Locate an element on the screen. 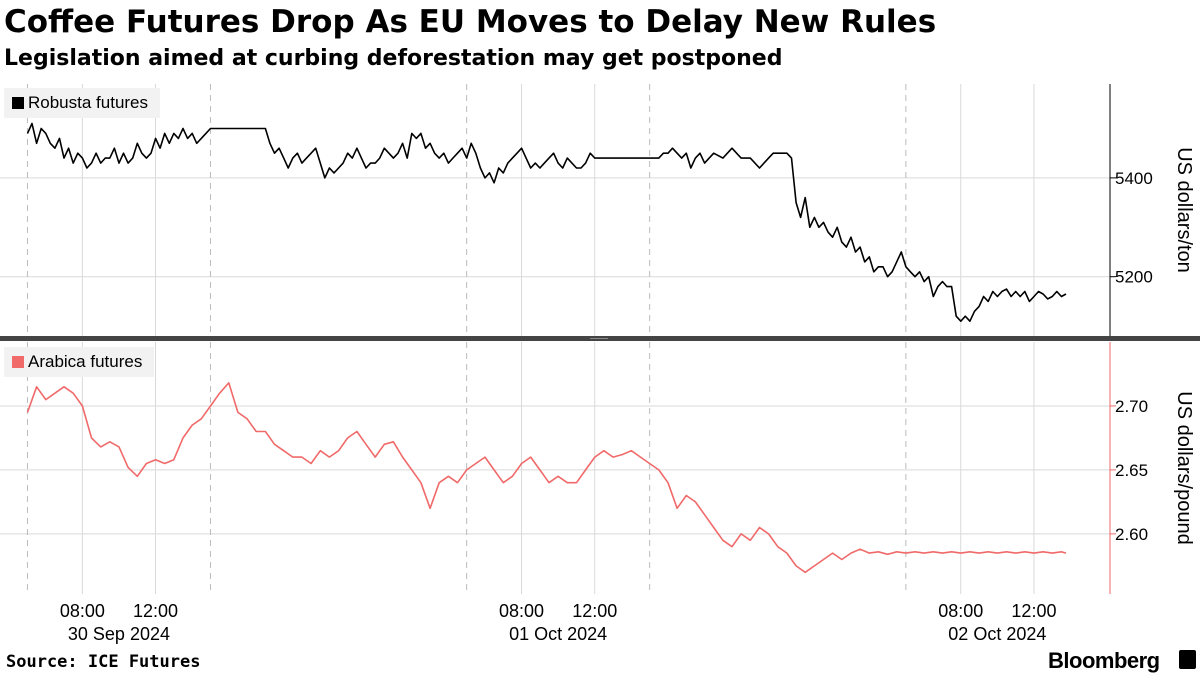  x-tick-label-1: 12:00 is located at coordinates (155, 611).